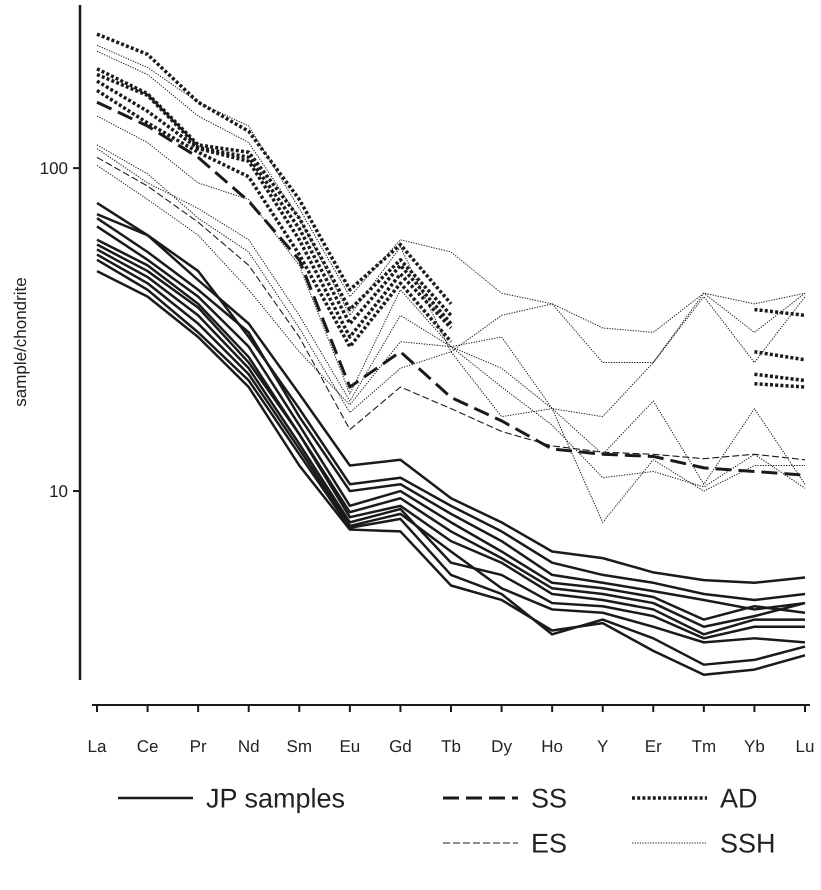 This screenshot has width=821, height=890. Describe the element at coordinates (501, 746) in the screenshot. I see `x-tick-label: Dy` at that location.